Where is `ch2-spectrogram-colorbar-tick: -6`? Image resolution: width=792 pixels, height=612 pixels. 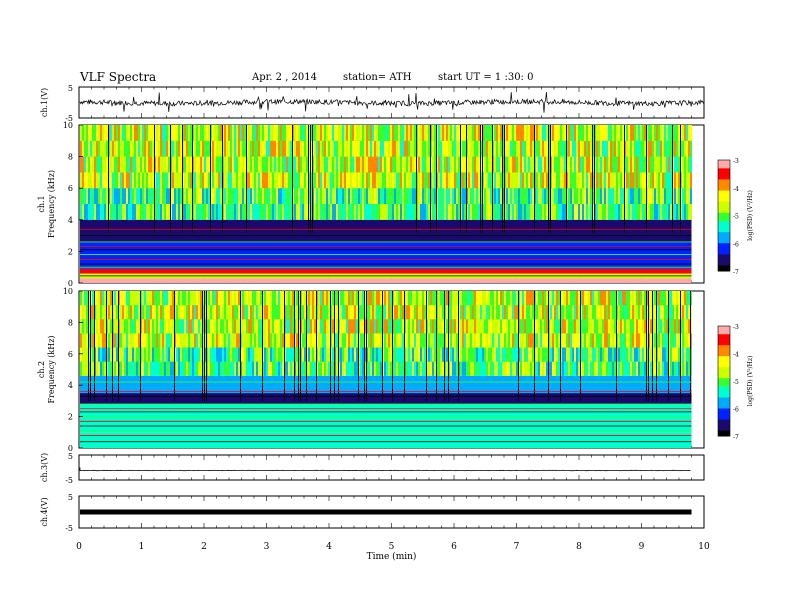 ch2-spectrogram-colorbar-tick: -6 is located at coordinates (736, 410).